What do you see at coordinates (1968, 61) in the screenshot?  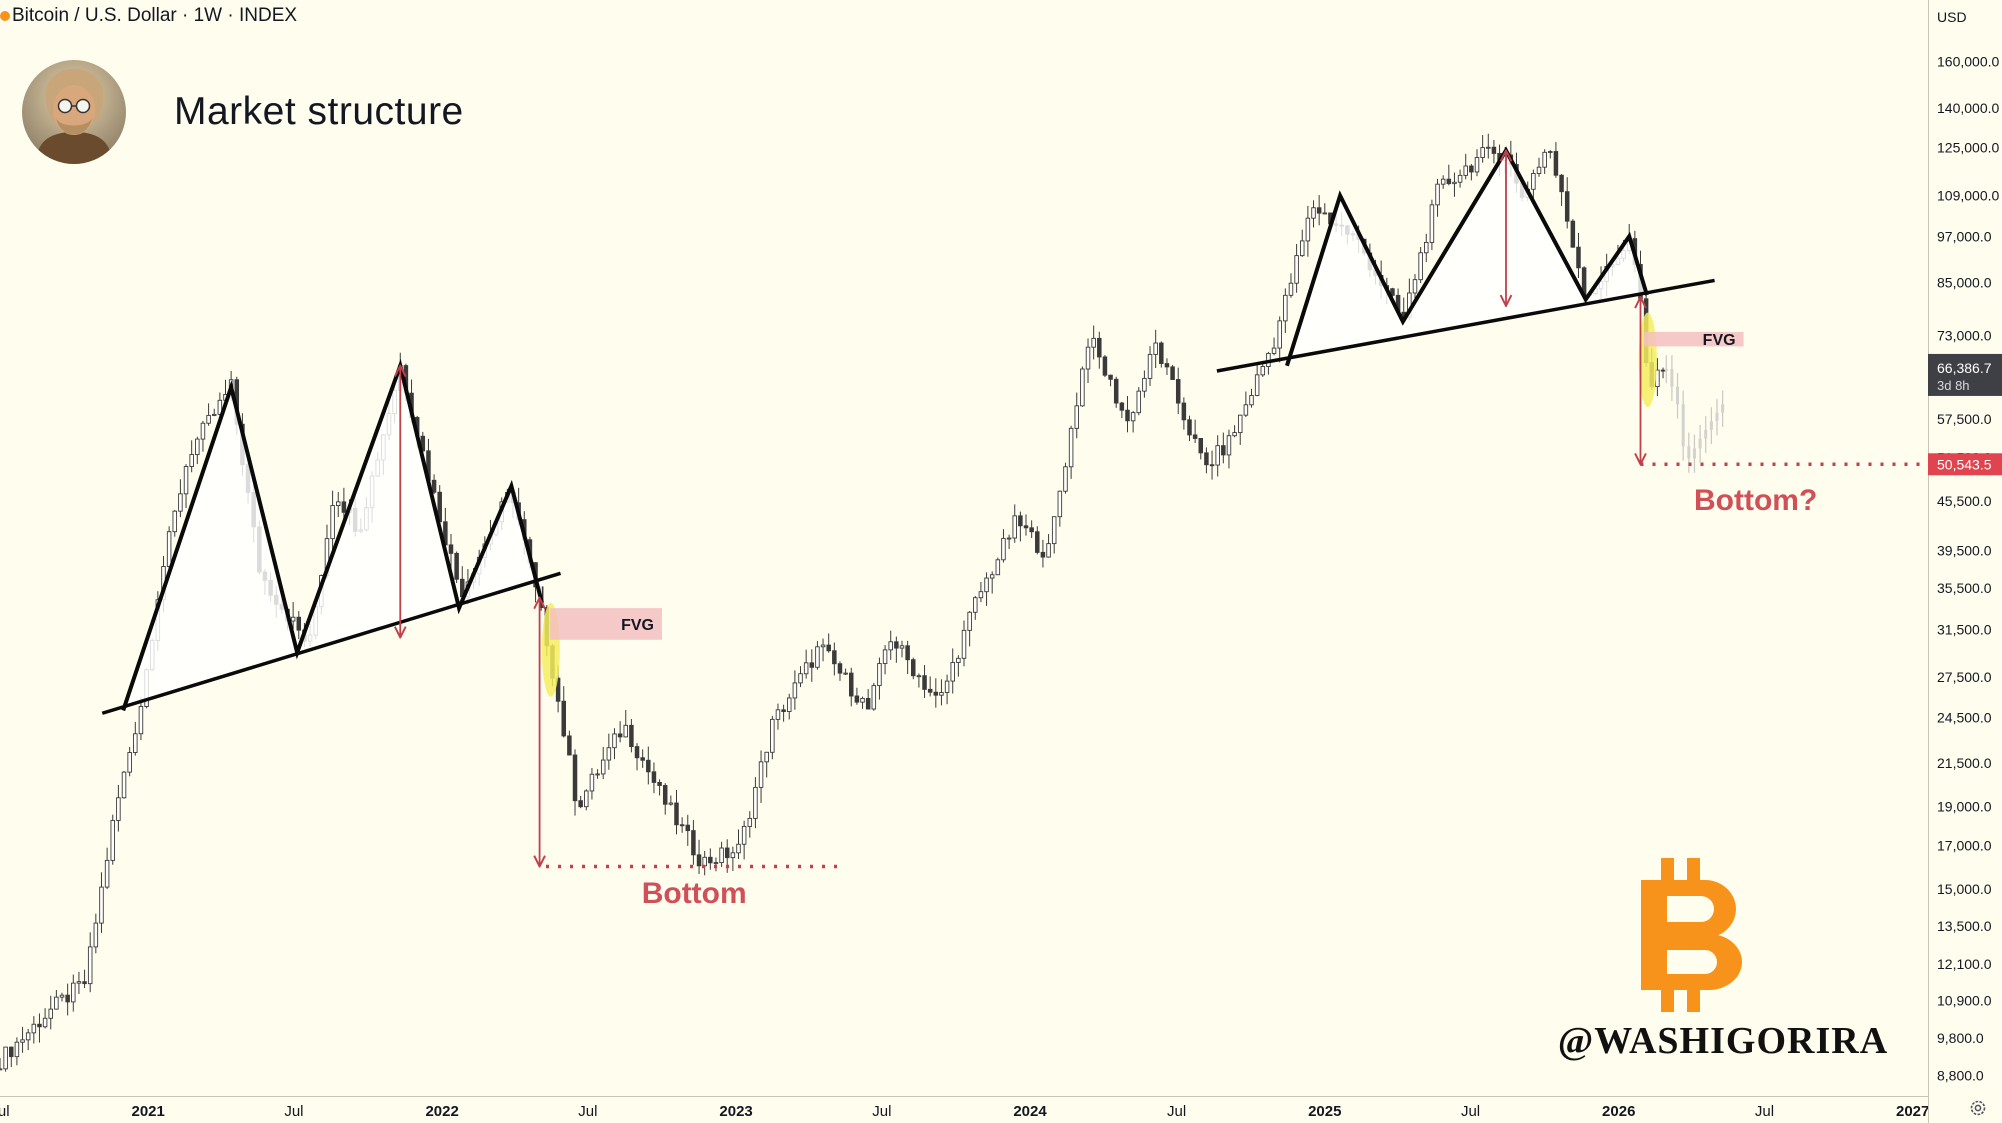 I see `price-tick-label: 160,000.0` at bounding box center [1968, 61].